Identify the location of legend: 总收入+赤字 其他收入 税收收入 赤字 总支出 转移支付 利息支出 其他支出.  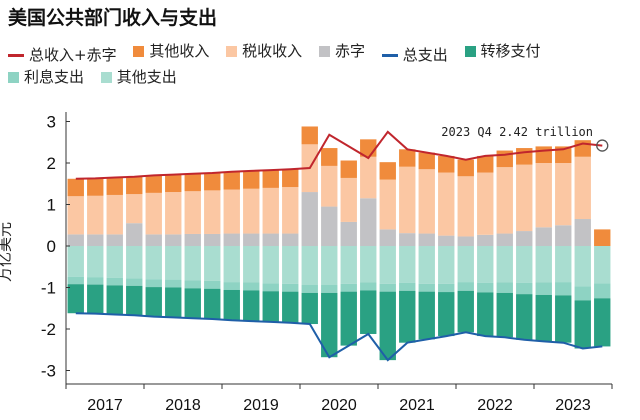
(318, 64).